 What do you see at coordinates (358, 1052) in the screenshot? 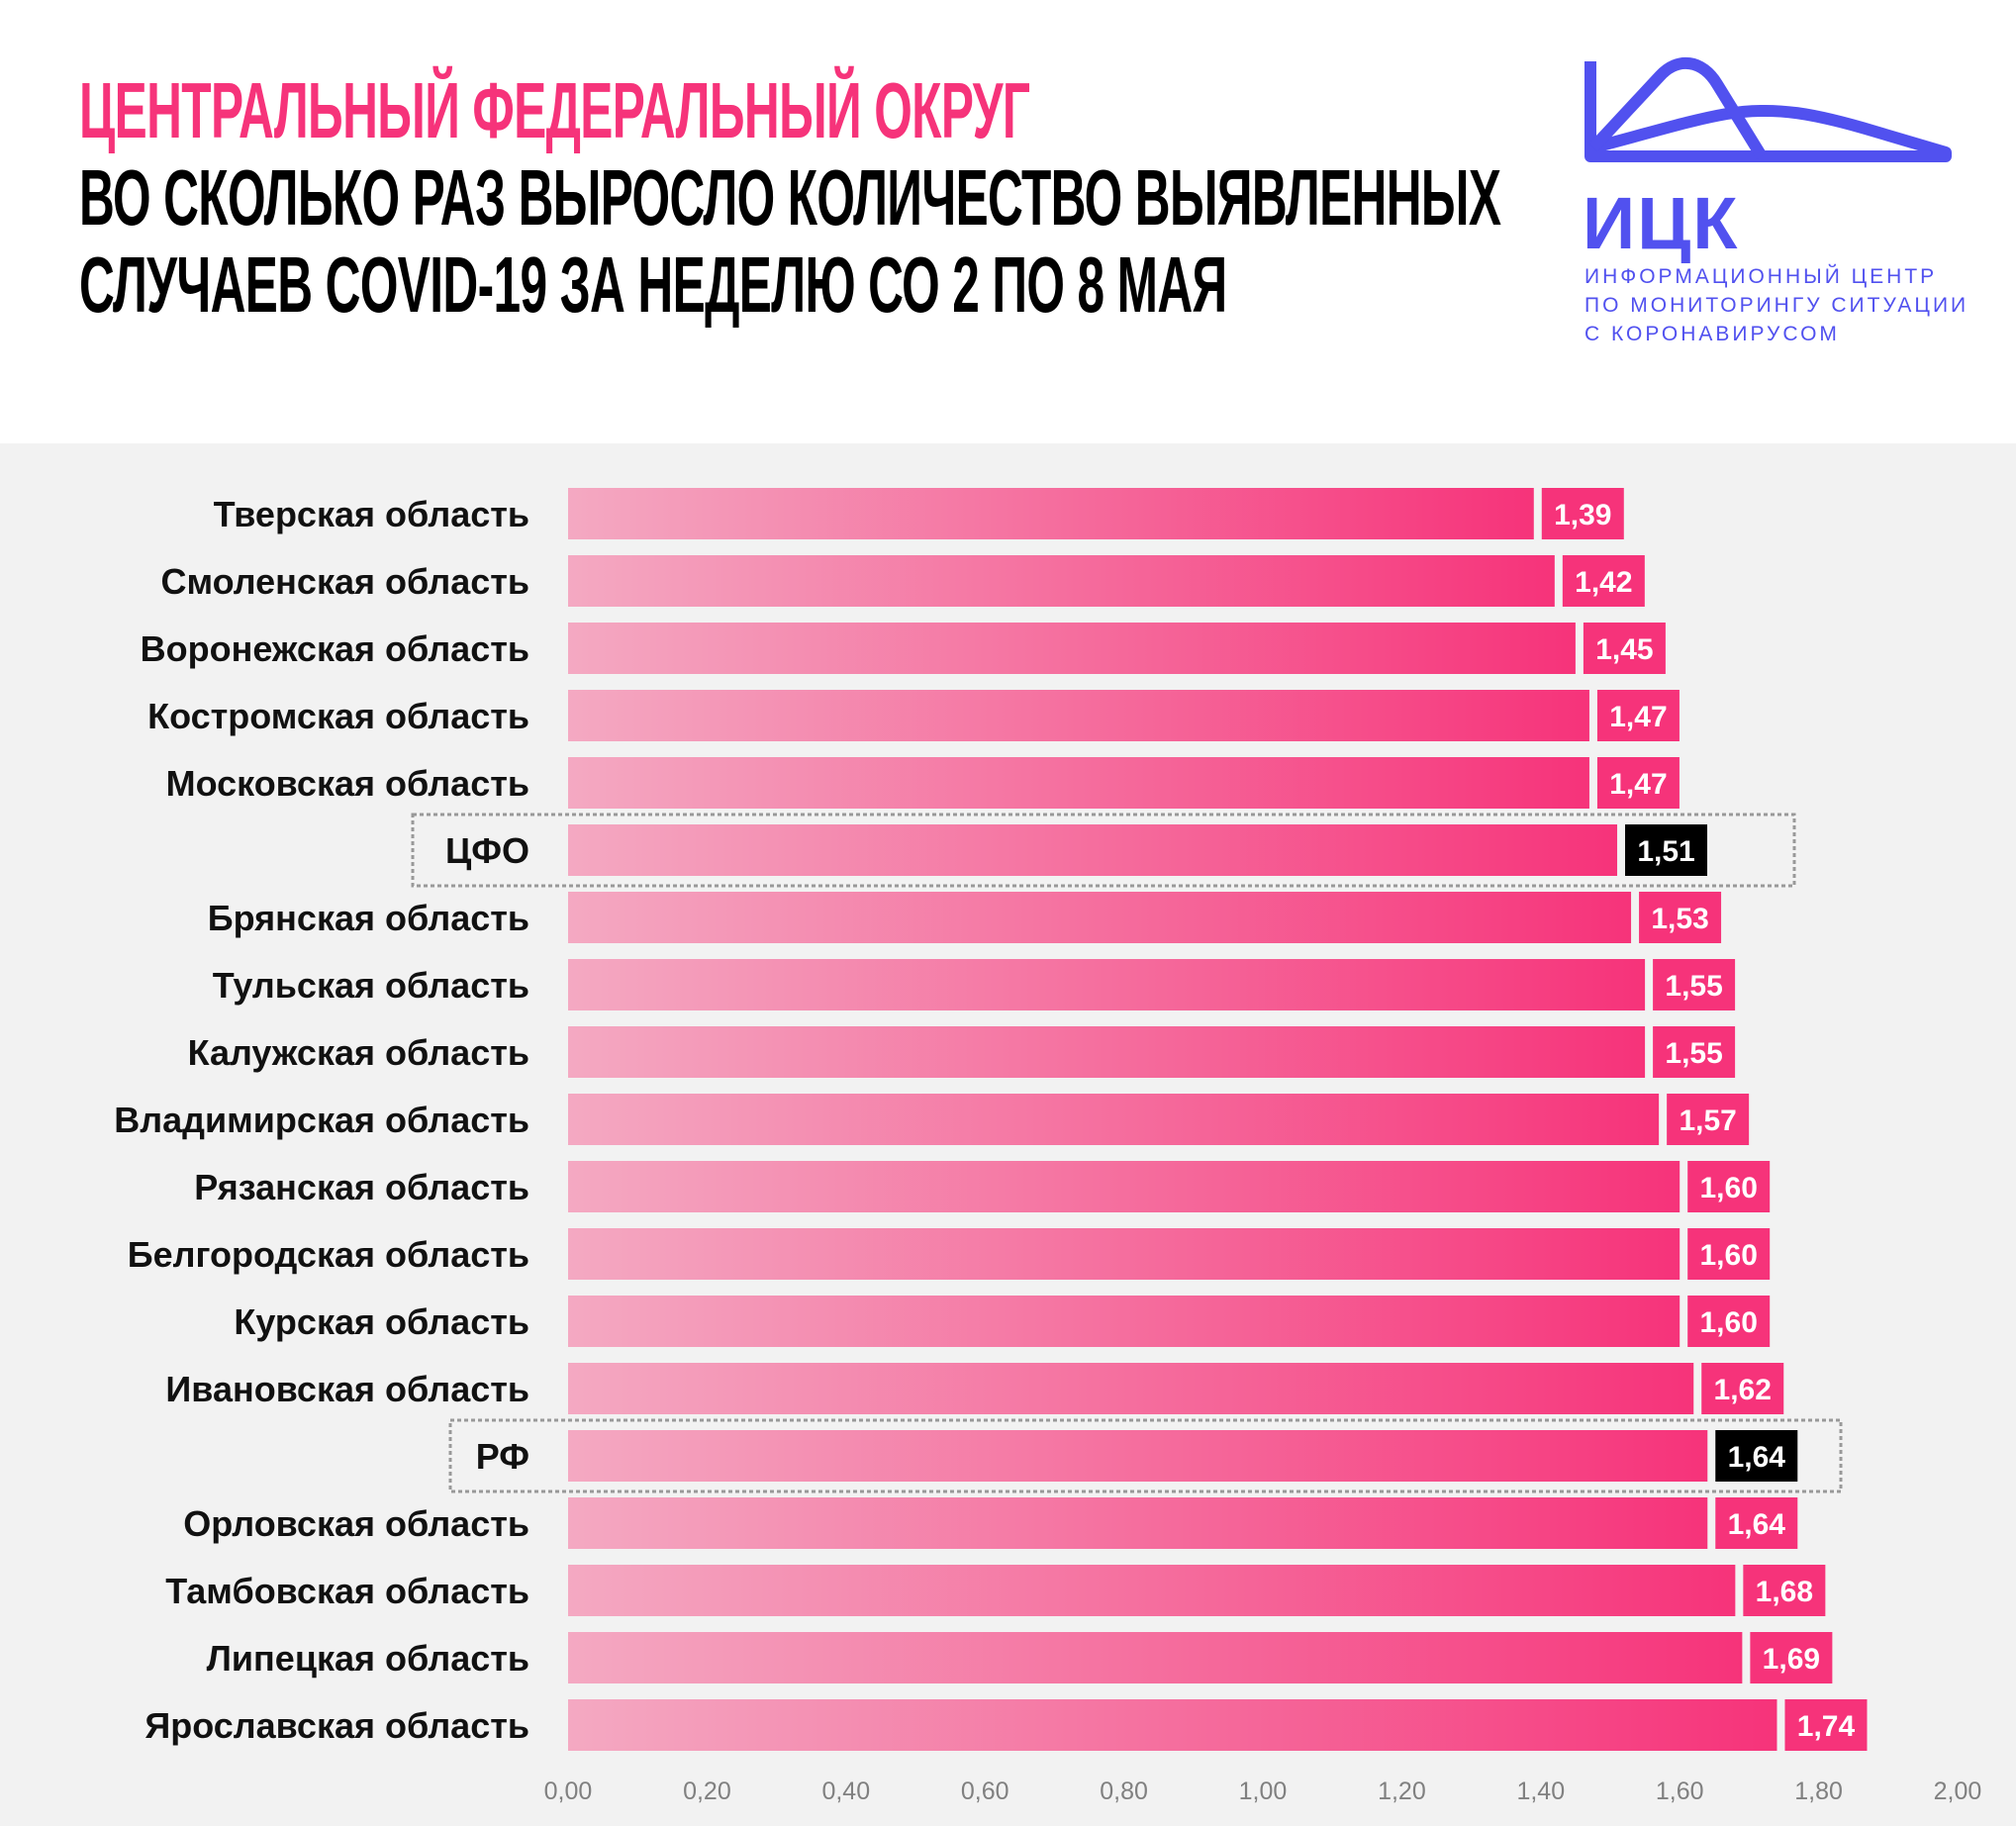
I see `category-label: Калужская область` at bounding box center [358, 1052].